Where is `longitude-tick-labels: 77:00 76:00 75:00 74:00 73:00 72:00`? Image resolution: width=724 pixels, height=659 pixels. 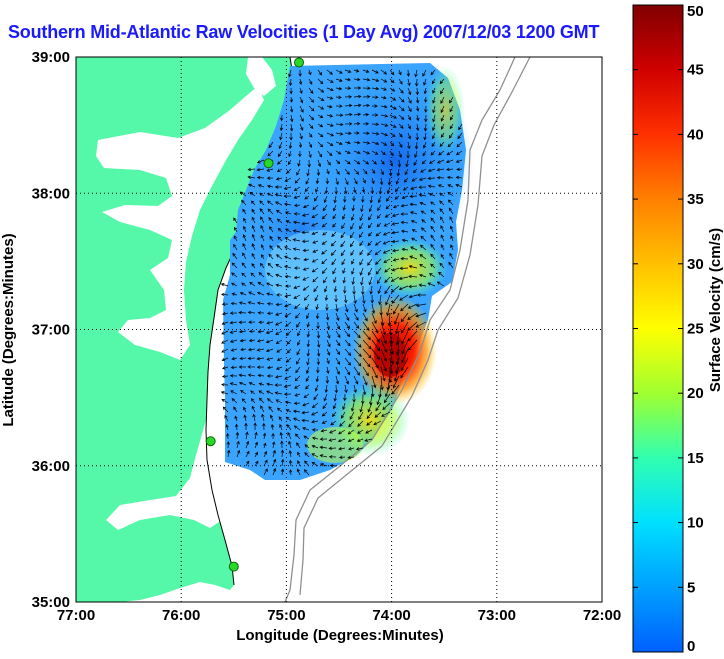
longitude-tick-labels: 77:00 76:00 75:00 74:00 73:00 72:00 is located at coordinates (339, 615).